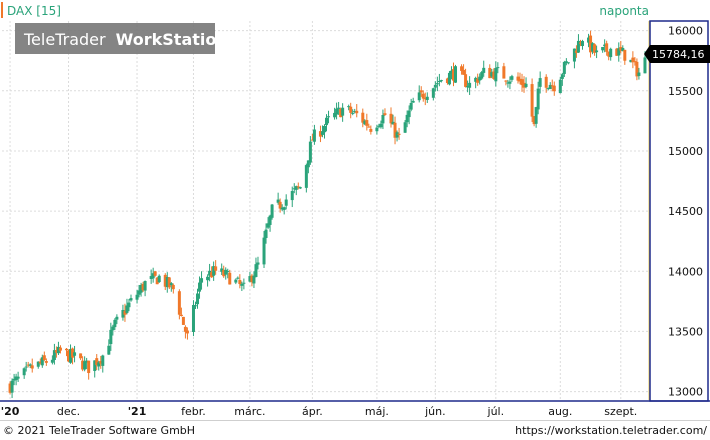 The image size is (710, 440). What do you see at coordinates (685, 392) in the screenshot?
I see `y-tick-label: 13000` at bounding box center [685, 392].